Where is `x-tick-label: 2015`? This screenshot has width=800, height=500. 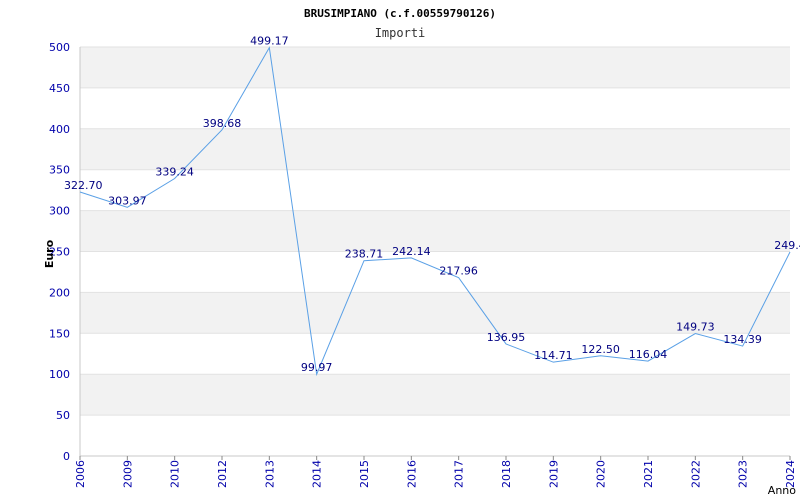 x-tick-label: 2015 is located at coordinates (364, 474).